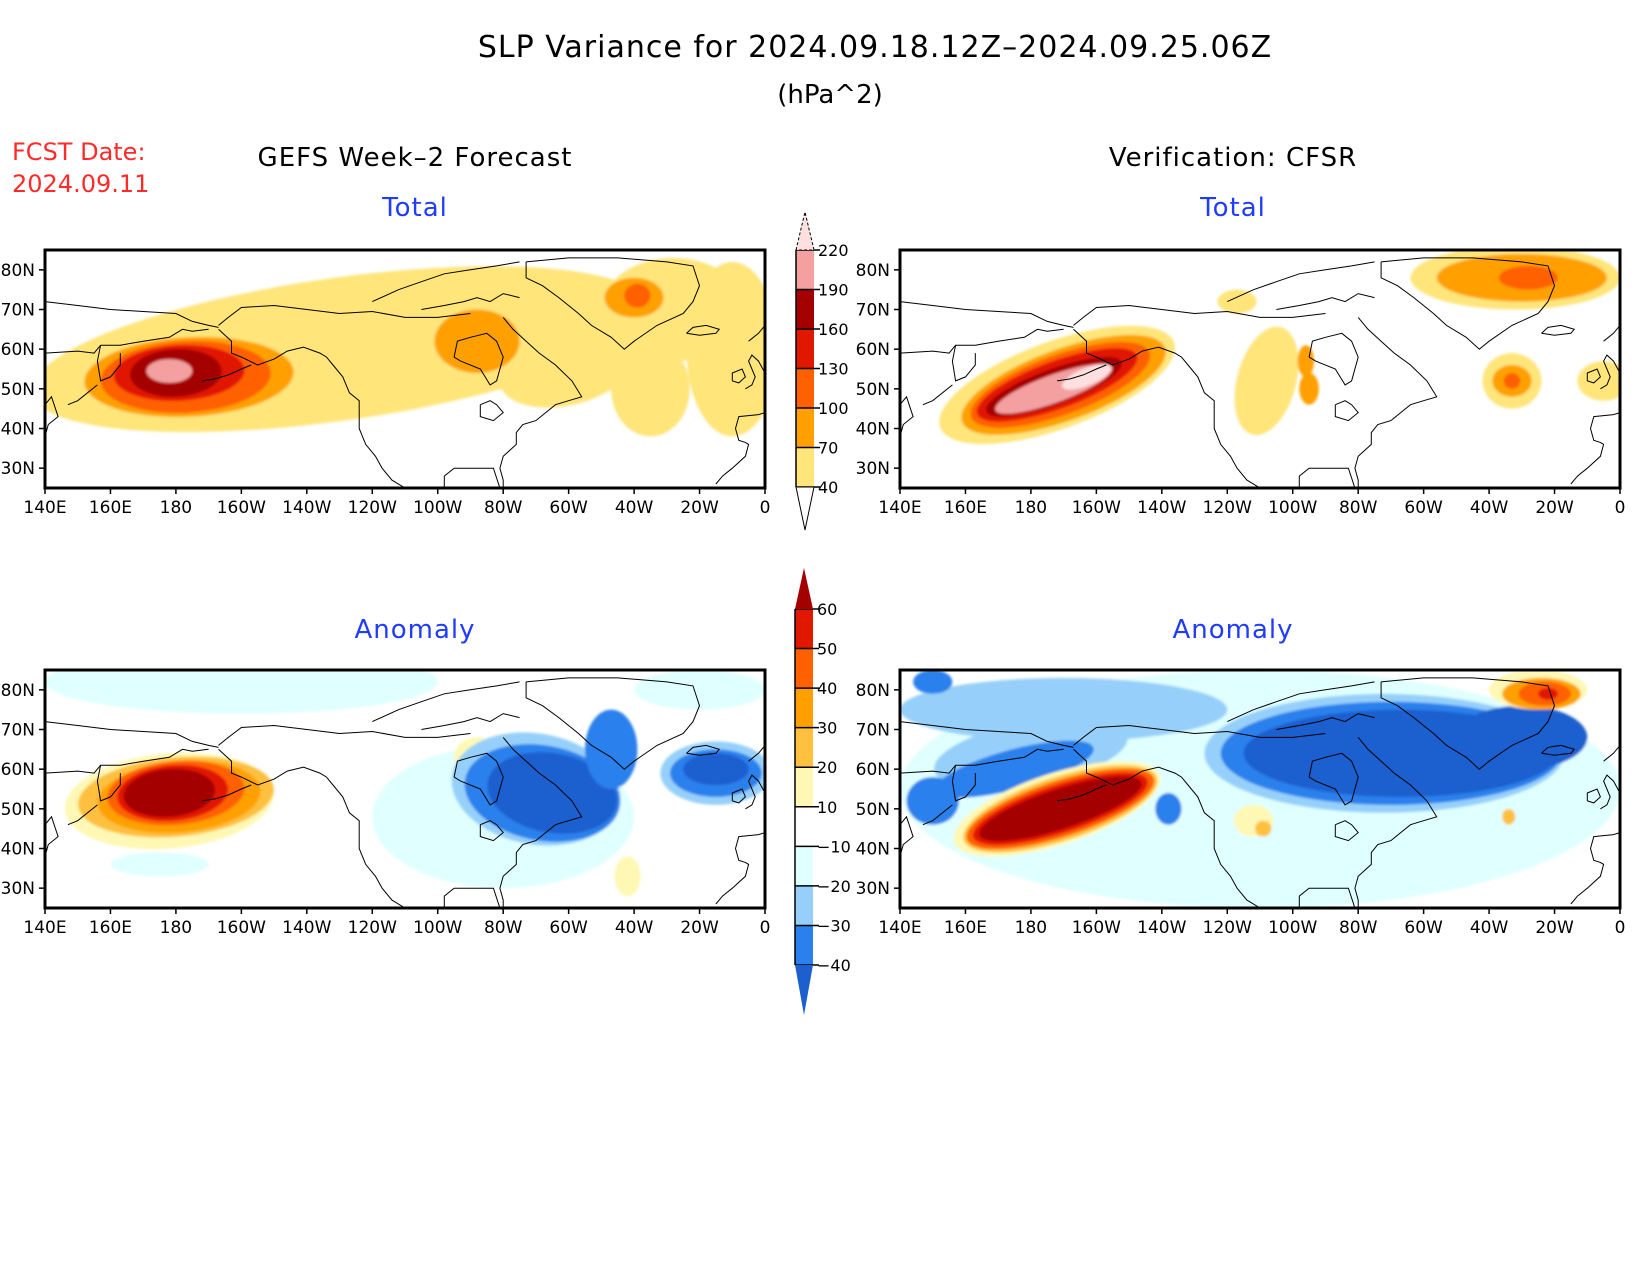 The image size is (1650, 1275). What do you see at coordinates (834, 886) in the screenshot?
I see `colorbar-label: −20` at bounding box center [834, 886].